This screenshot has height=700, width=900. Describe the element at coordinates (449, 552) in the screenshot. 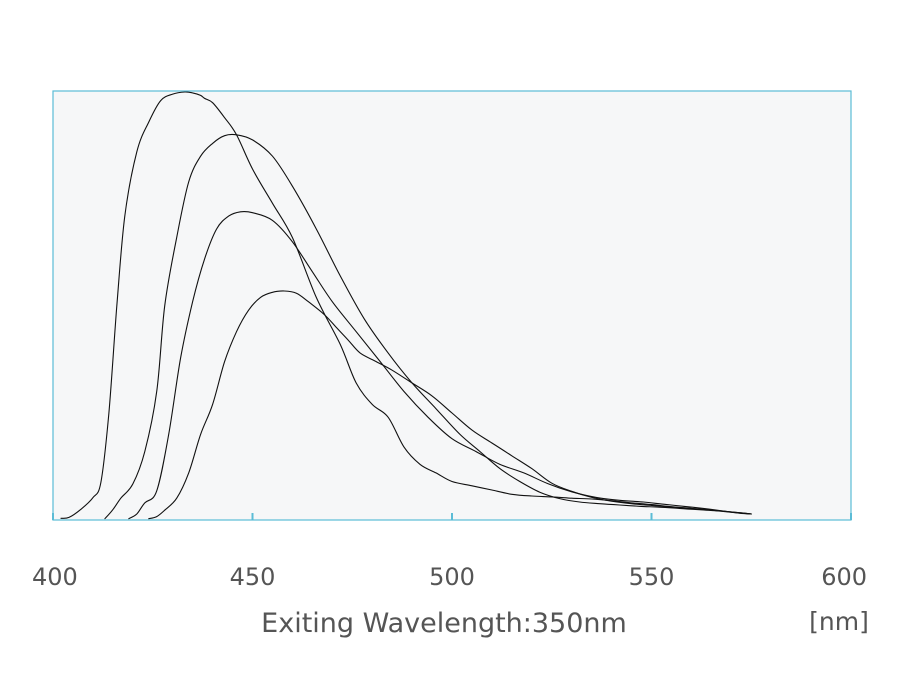

I see `x-axis-ticks: 400 450 500 550 600` at that location.